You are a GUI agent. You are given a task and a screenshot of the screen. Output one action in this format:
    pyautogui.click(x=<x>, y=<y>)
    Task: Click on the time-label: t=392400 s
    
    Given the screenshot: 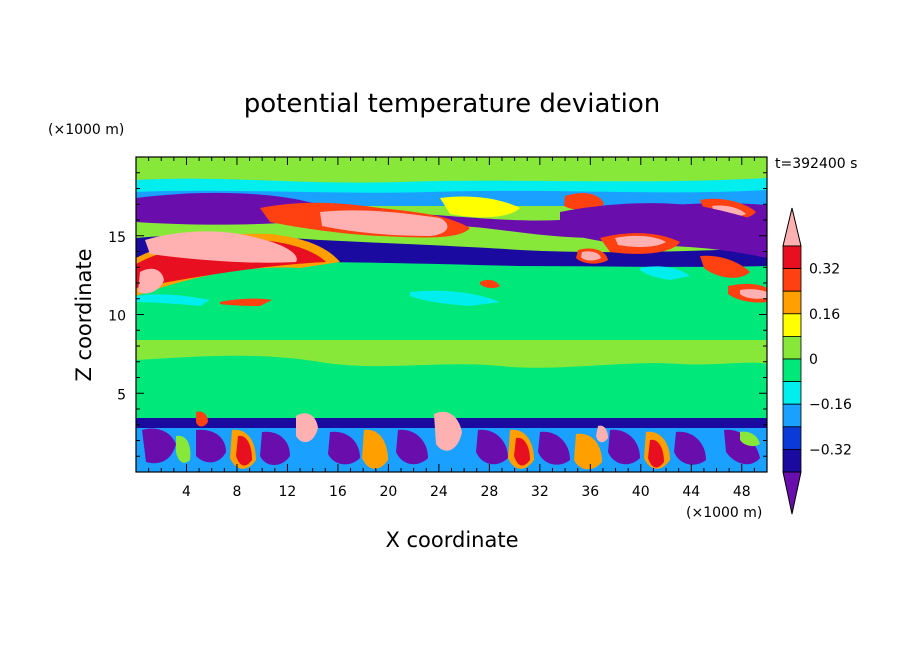 What is the action you would take?
    pyautogui.click(x=816, y=164)
    